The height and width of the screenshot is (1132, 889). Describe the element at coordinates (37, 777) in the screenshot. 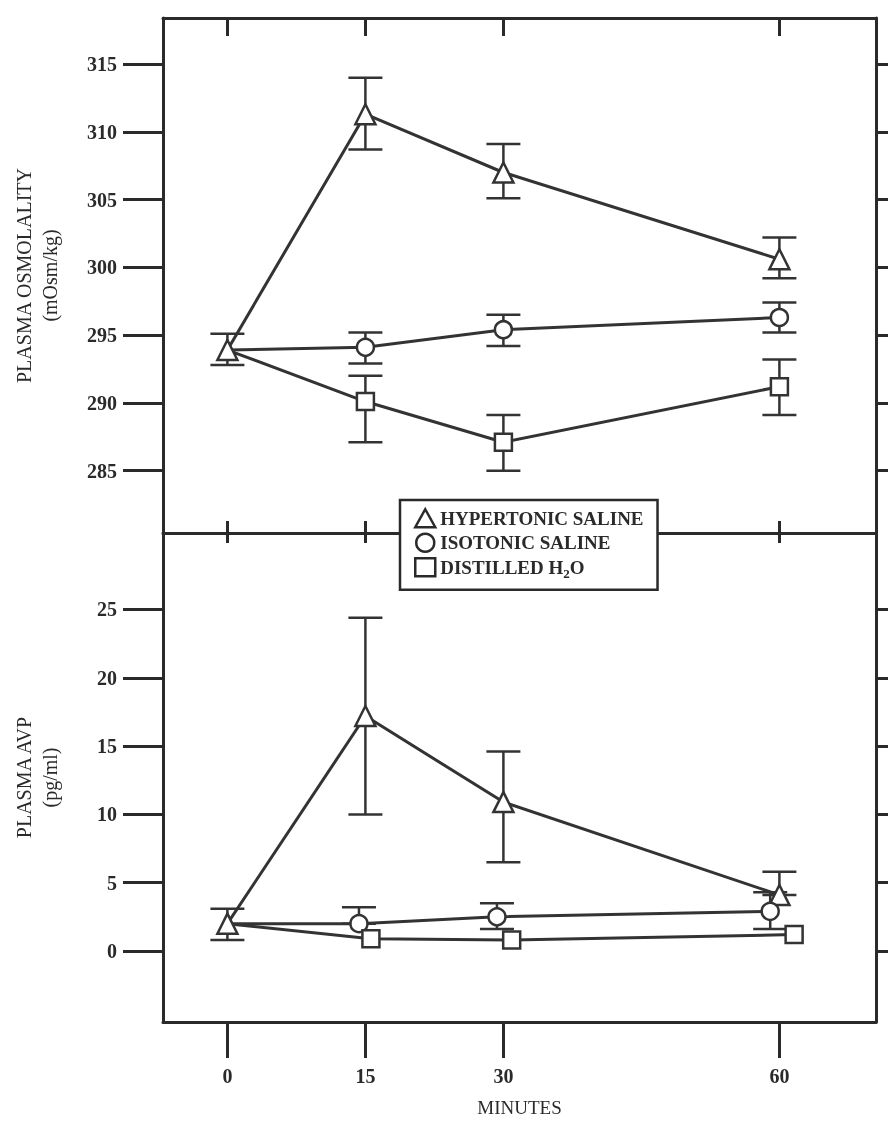

I see `y-axis-title: PLASMA AVP (pg/ml)` at that location.